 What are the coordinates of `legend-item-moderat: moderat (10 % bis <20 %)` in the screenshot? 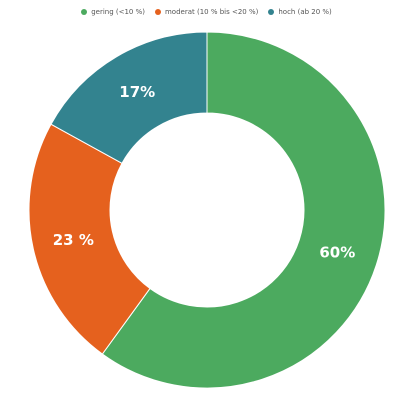 It's located at (206, 12).